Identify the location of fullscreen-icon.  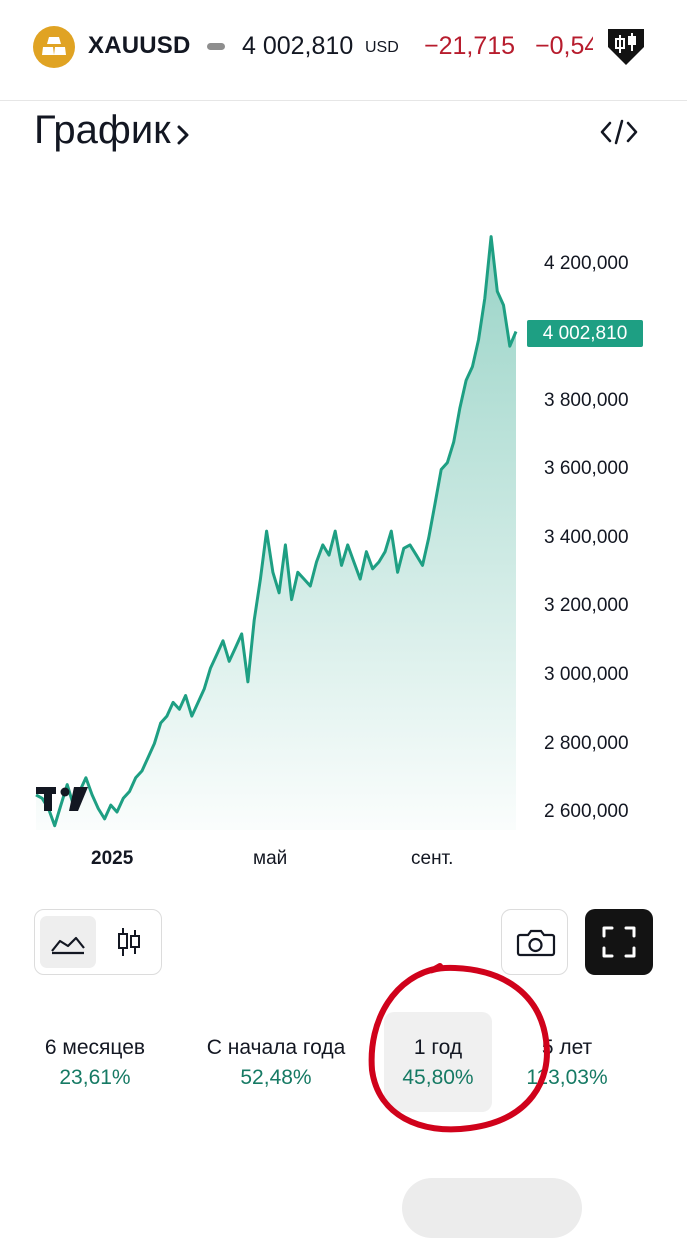
(619, 942).